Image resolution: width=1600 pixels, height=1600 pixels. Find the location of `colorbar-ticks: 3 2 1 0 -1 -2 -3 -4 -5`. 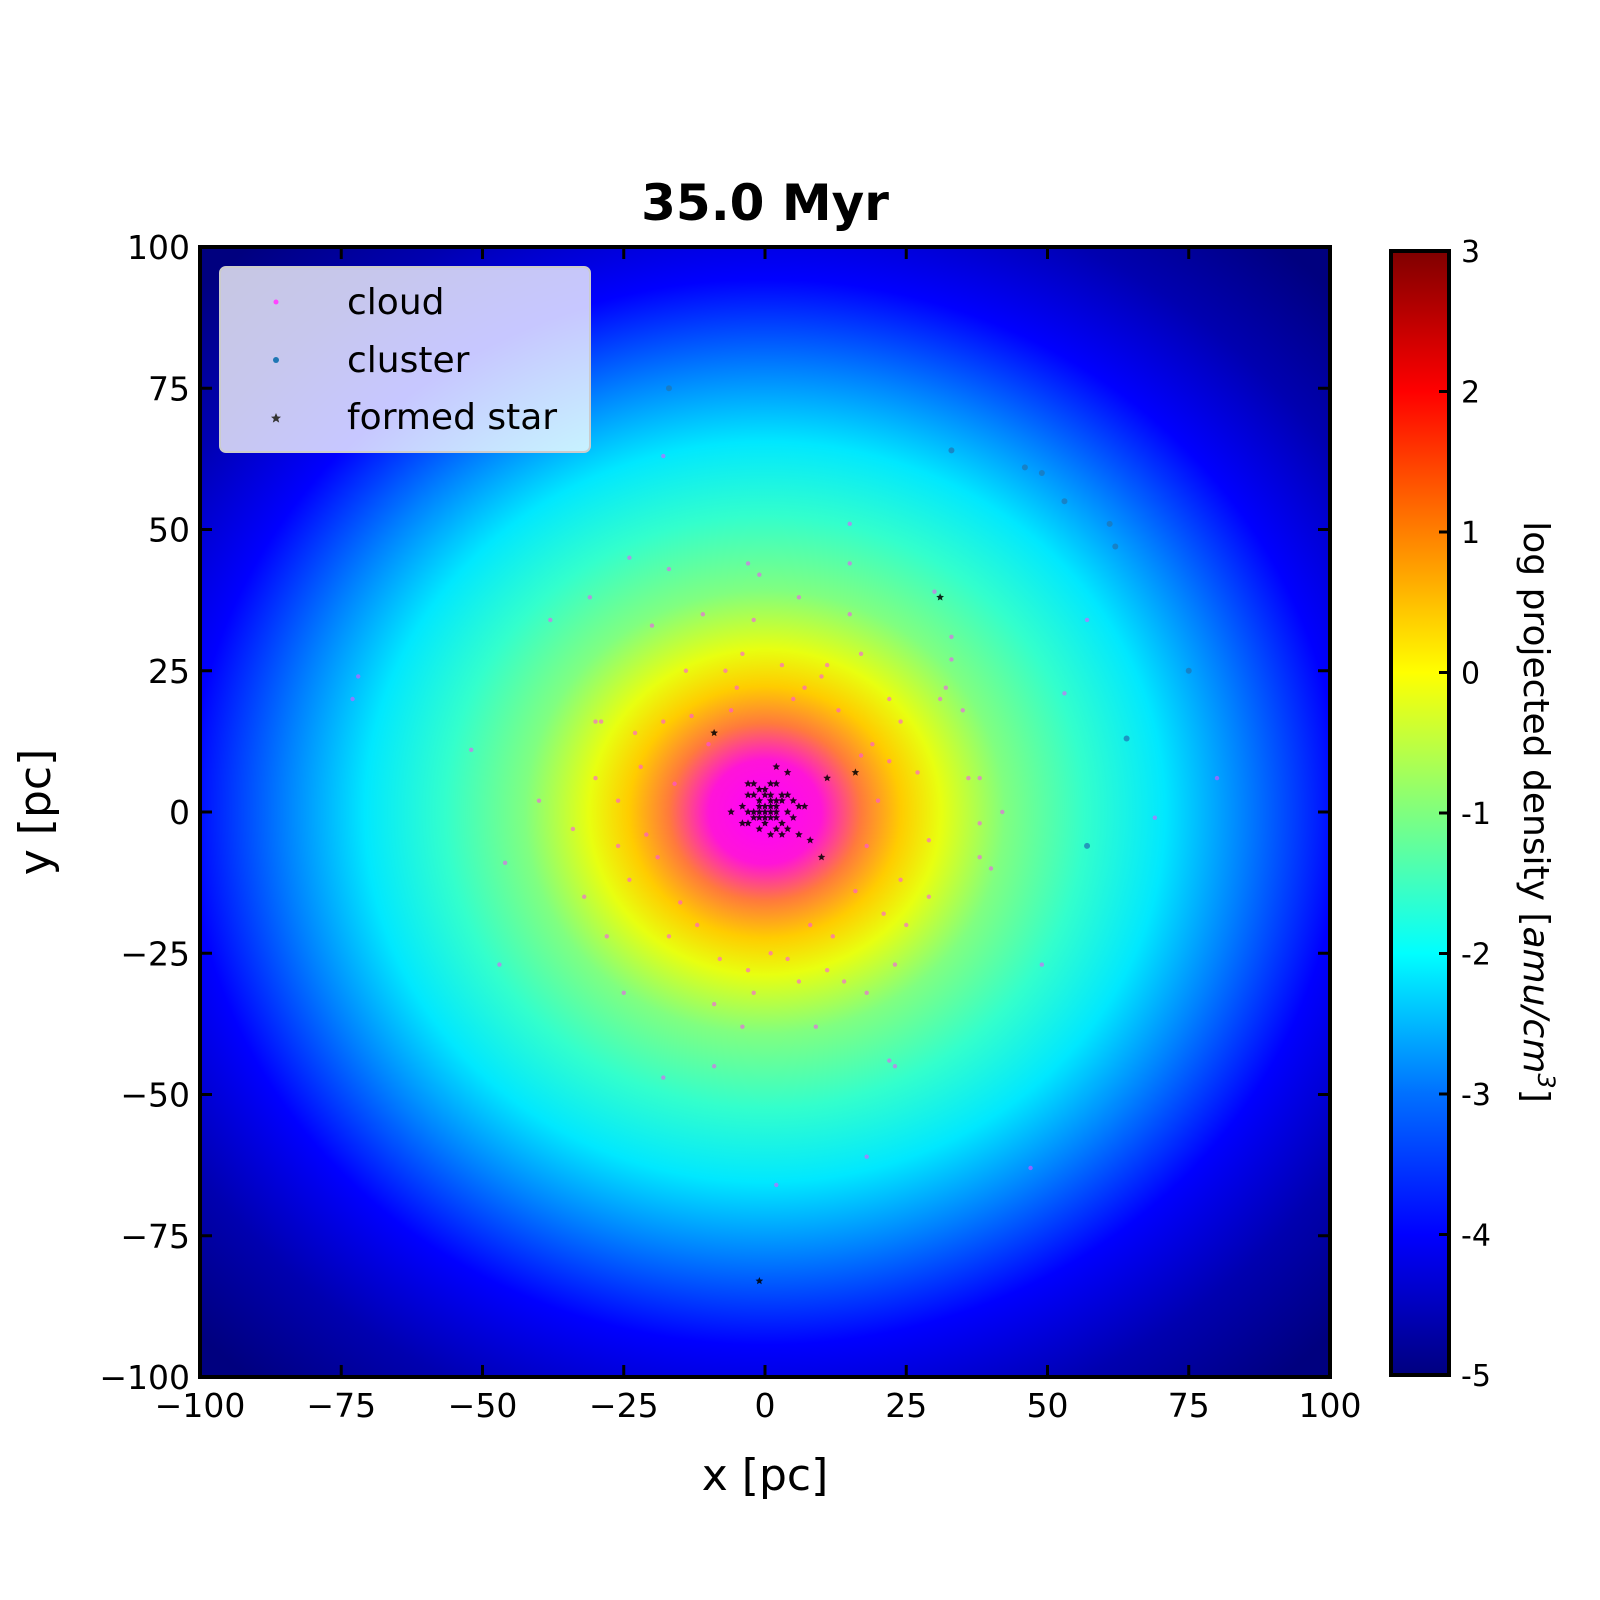

colorbar-ticks: 3 2 1 0 -1 -2 -3 -4 -5 is located at coordinates (1465, 814).